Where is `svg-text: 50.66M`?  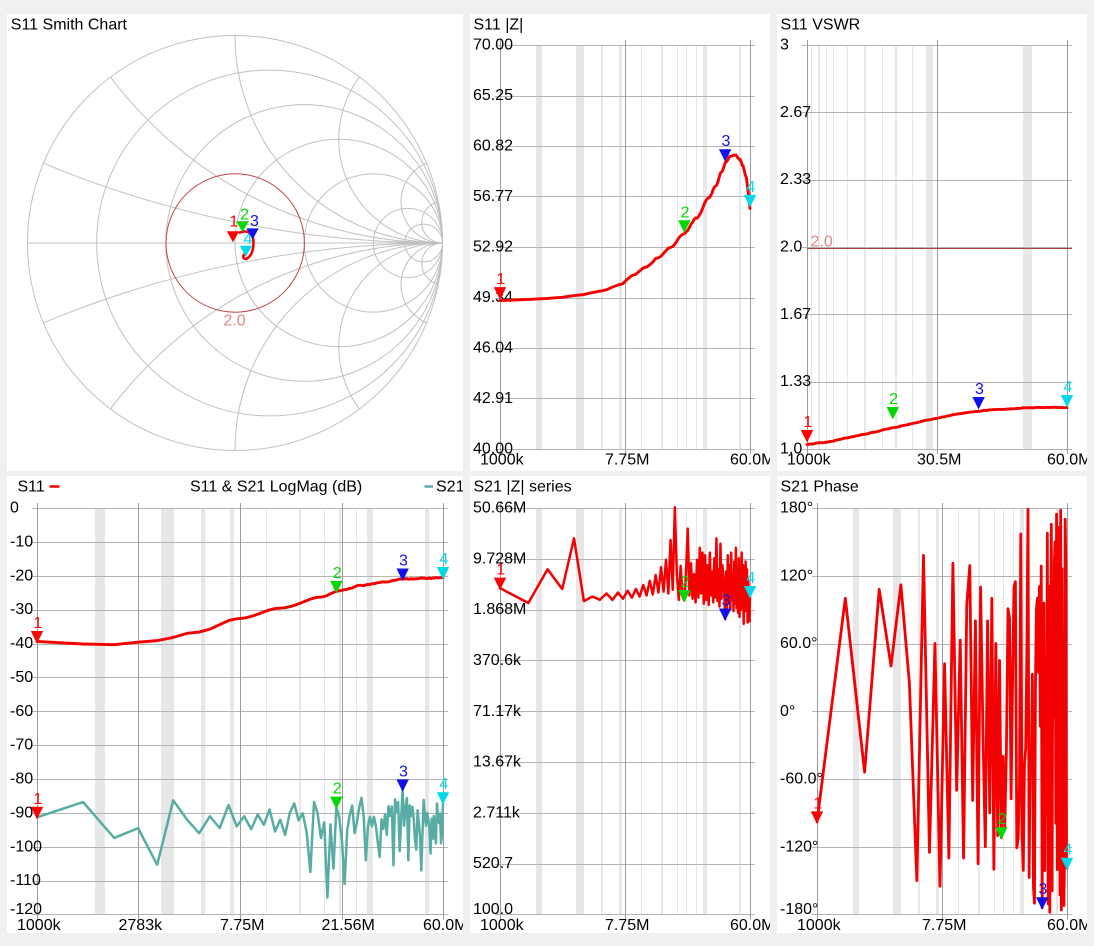
svg-text: 50.66M is located at coordinates (499, 508).